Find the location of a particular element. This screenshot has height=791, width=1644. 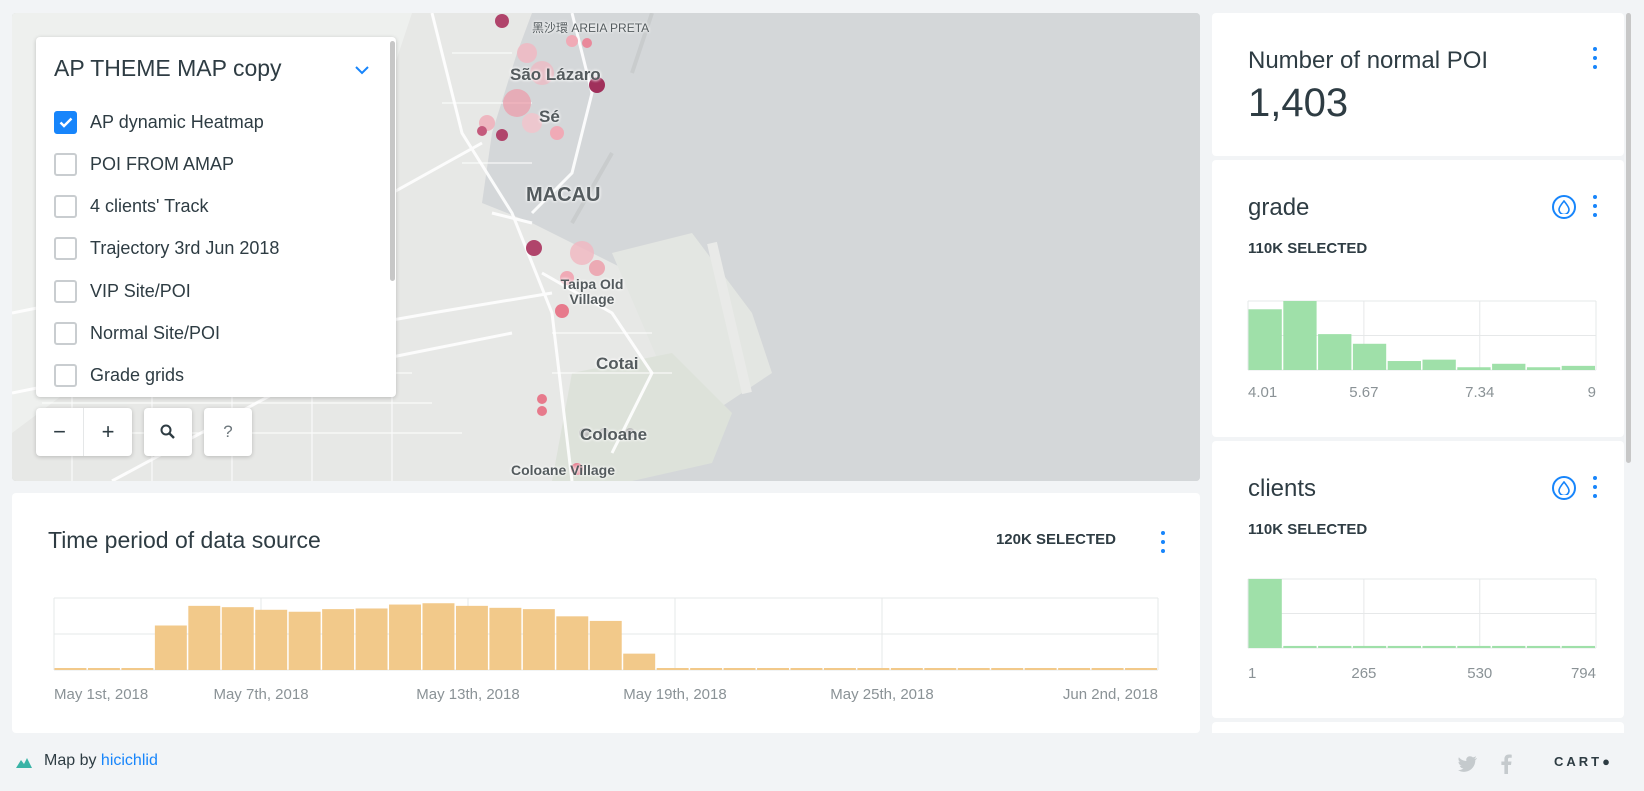

clients-widget: clients 110K SELECTED 1 265 530 794 is located at coordinates (1418, 579).